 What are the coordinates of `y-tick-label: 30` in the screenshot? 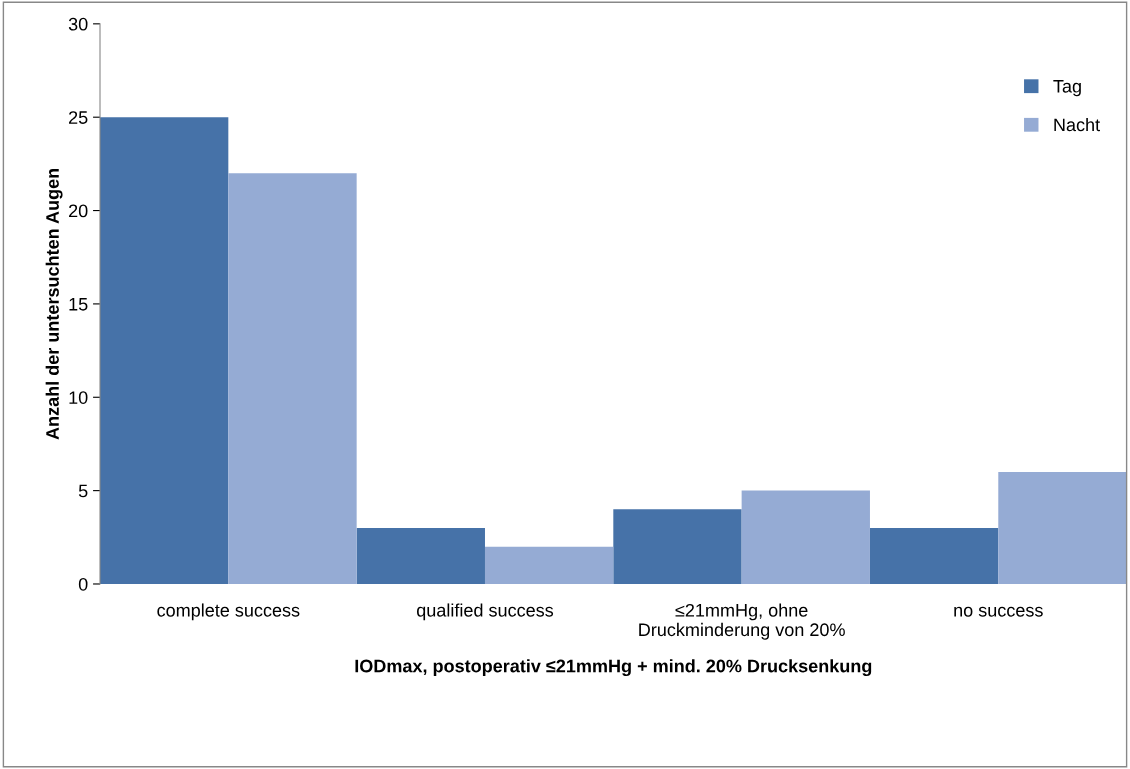 It's located at (78, 24).